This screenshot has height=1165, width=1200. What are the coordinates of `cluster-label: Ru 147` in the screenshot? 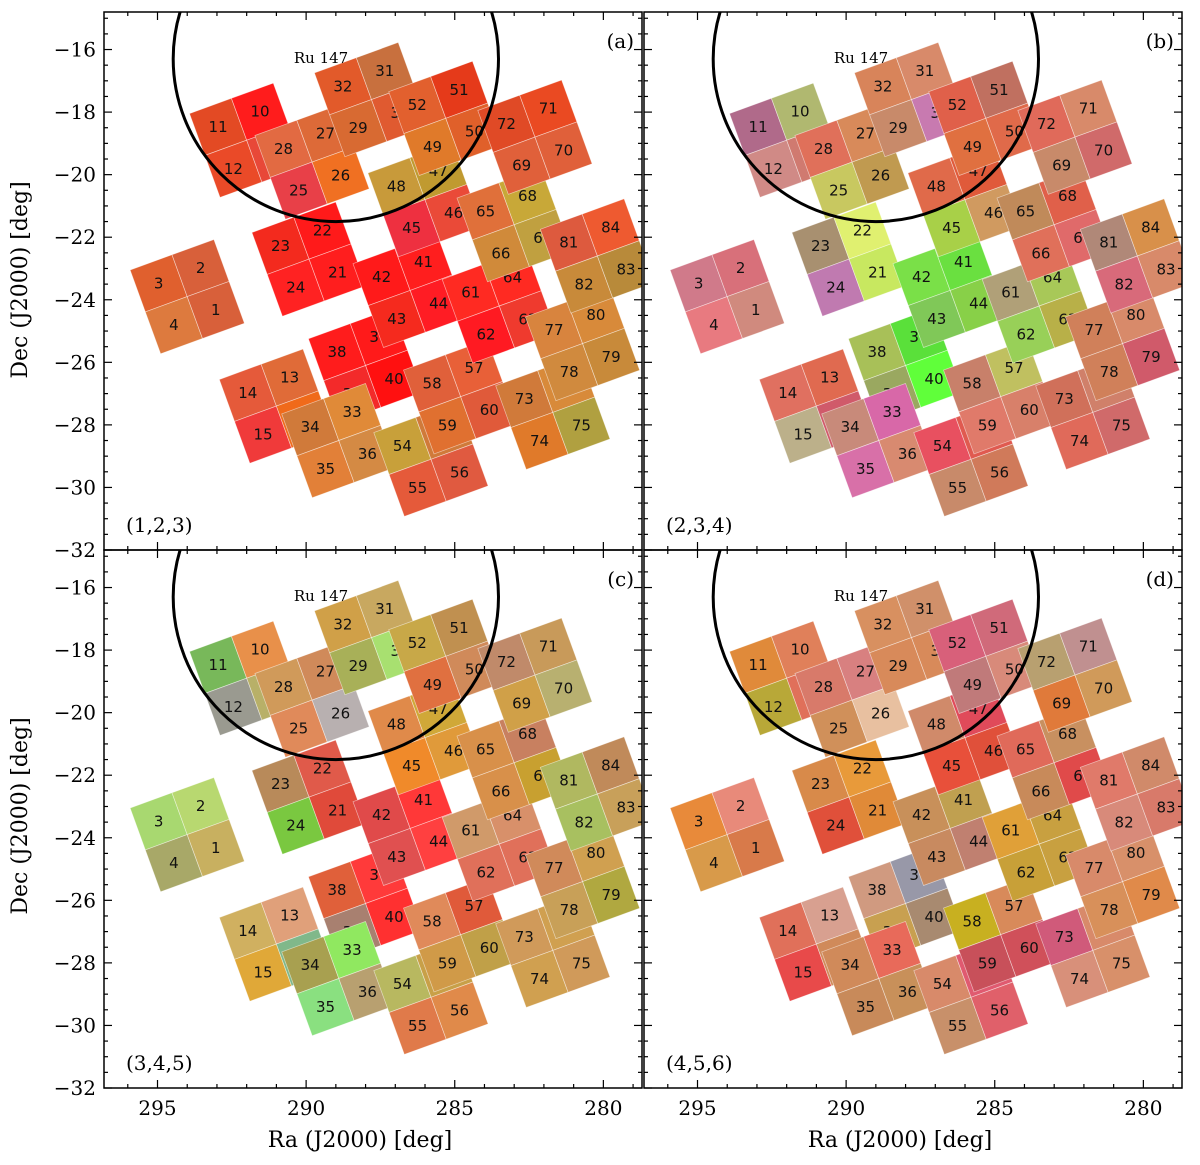 It's located at (861, 58).